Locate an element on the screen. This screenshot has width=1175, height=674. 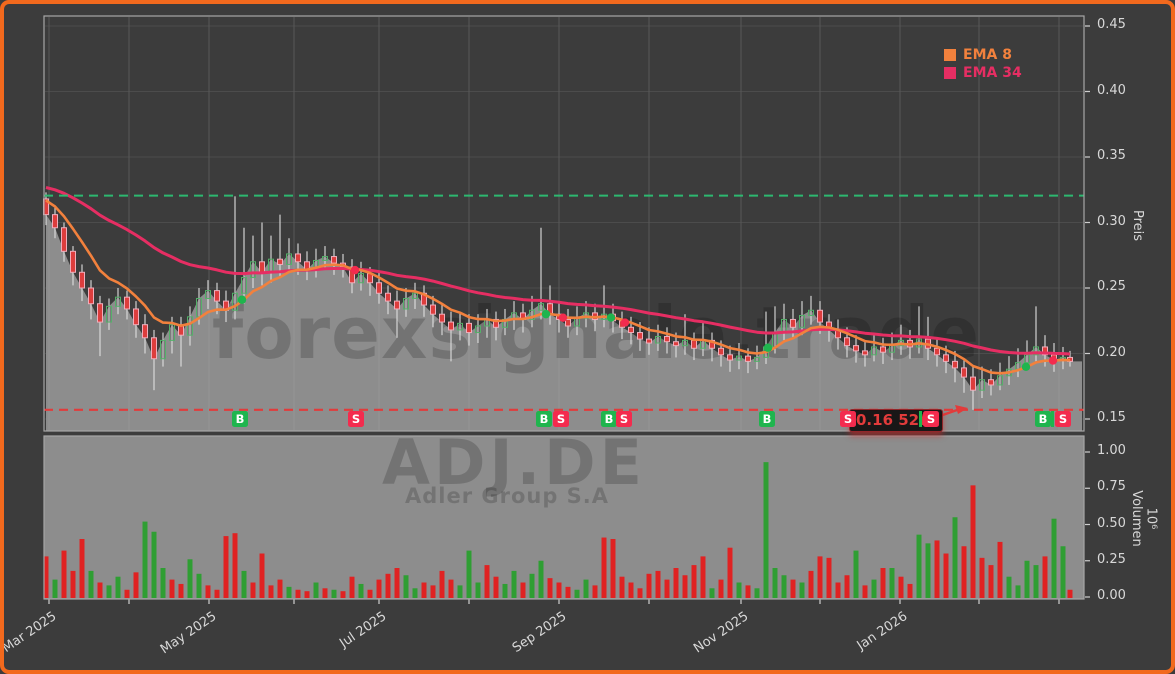
volume-tick-label: 0.00 is located at coordinates (1111, 595).